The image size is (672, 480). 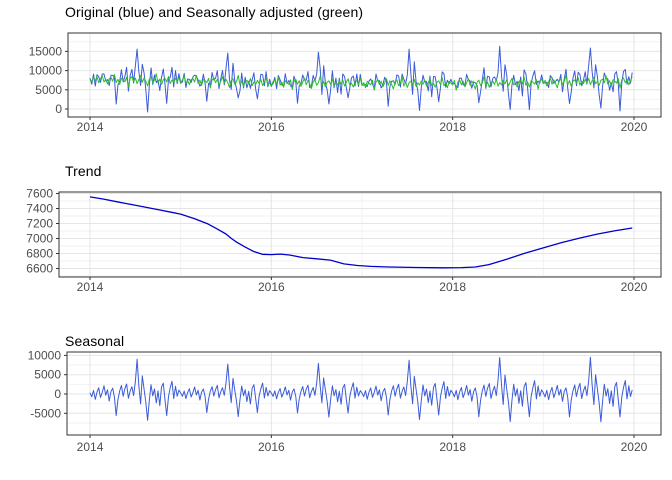 What do you see at coordinates (39, 194) in the screenshot?
I see `y-tick-label: 7600` at bounding box center [39, 194].